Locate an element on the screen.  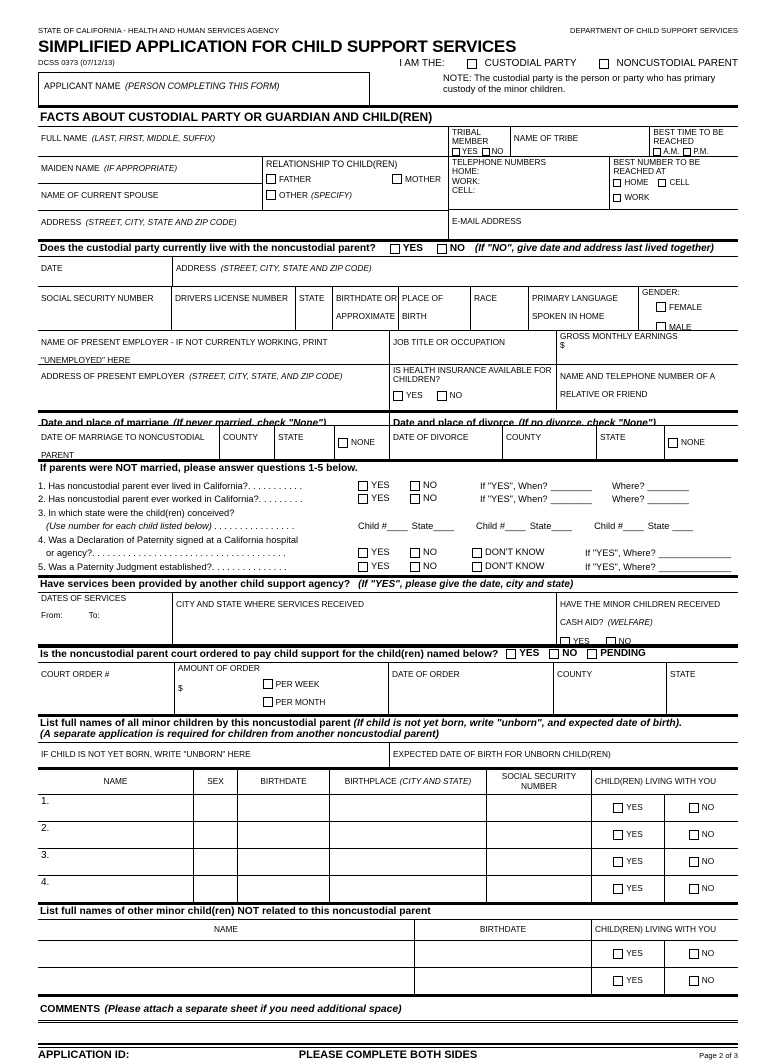
child-row-3-yes-checkbox is located at coordinates (618, 861).